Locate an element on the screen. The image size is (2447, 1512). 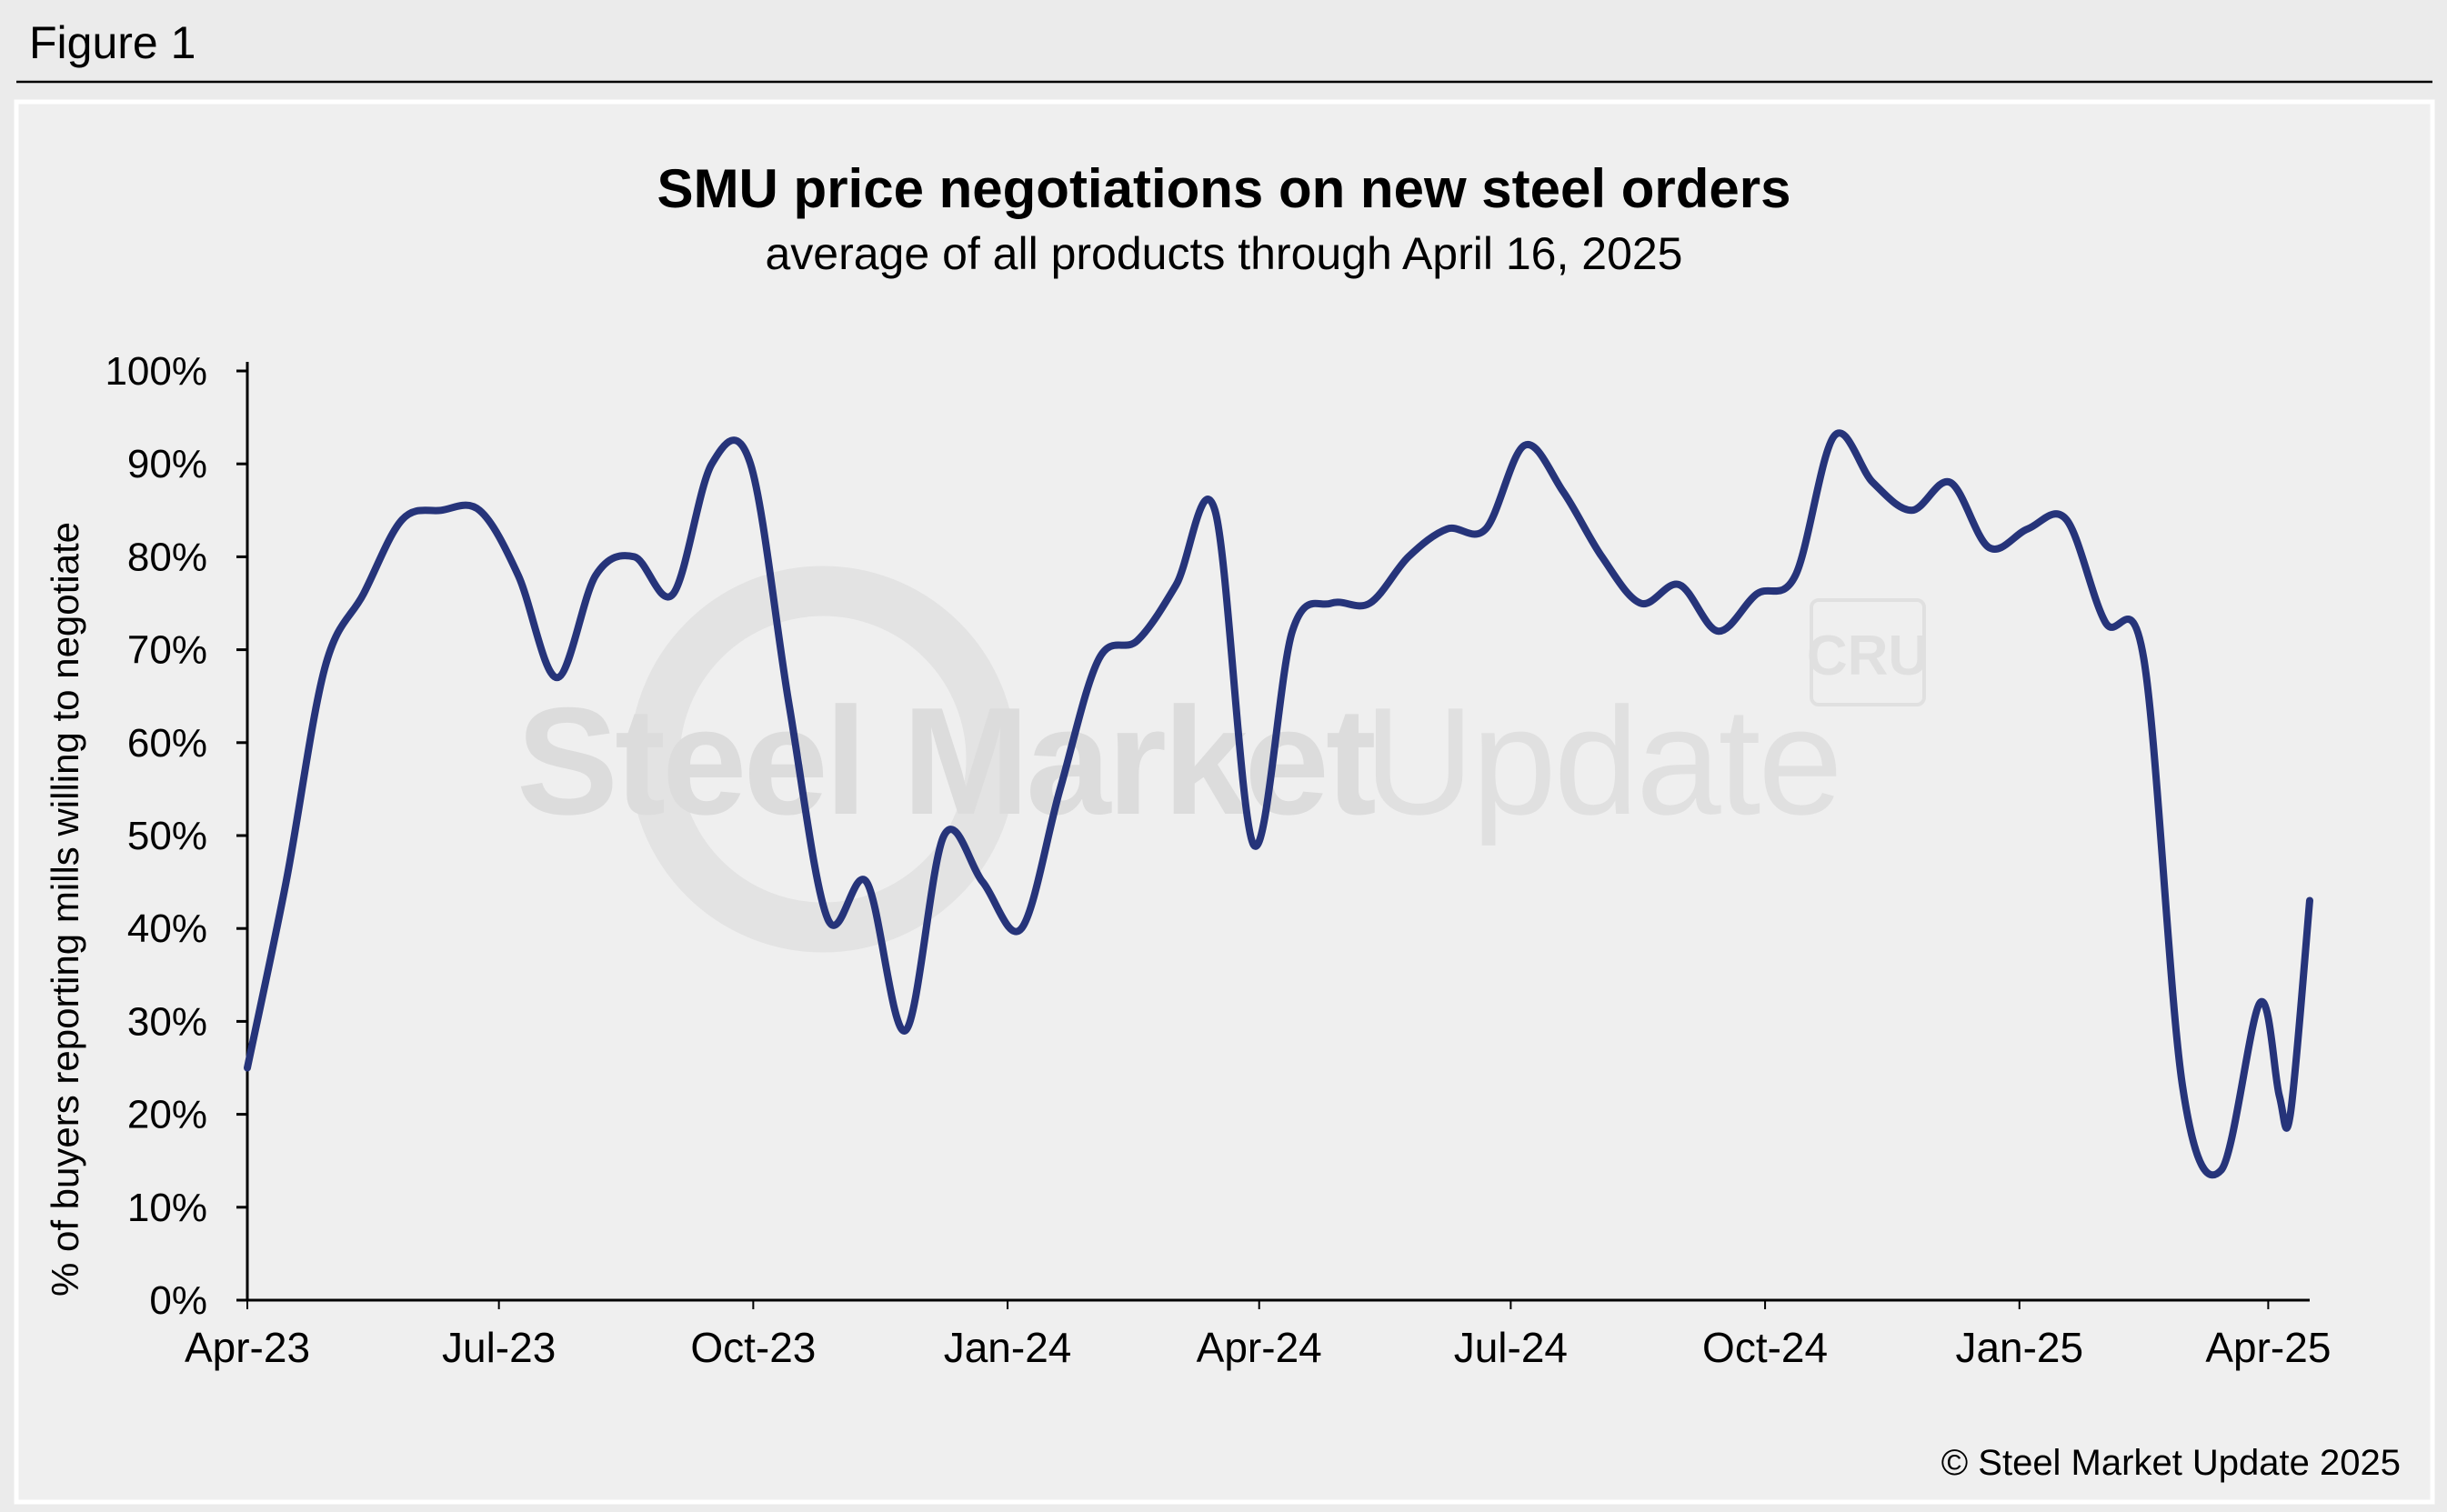
y-tick-label: 100% is located at coordinates (156, 371).